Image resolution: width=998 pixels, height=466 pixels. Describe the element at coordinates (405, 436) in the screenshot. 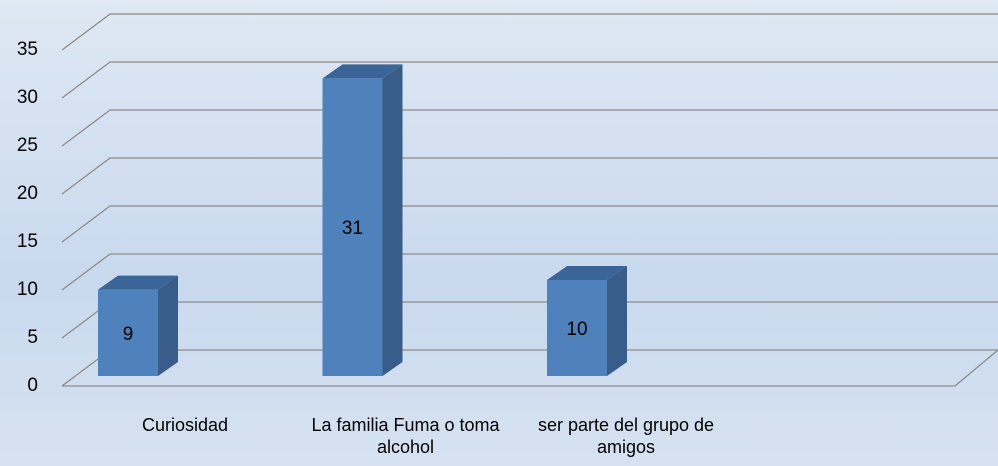

I see `x-tick-label: La familia Fuma o toma alcohol` at that location.